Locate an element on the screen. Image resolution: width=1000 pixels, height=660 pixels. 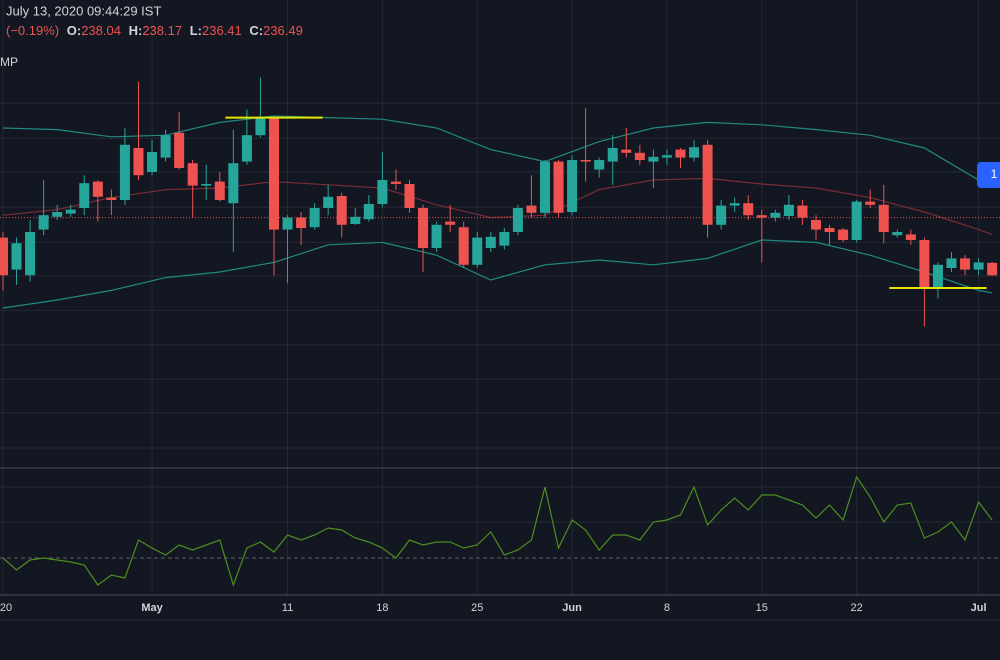
legend-value: 238.04 is located at coordinates (101, 30).